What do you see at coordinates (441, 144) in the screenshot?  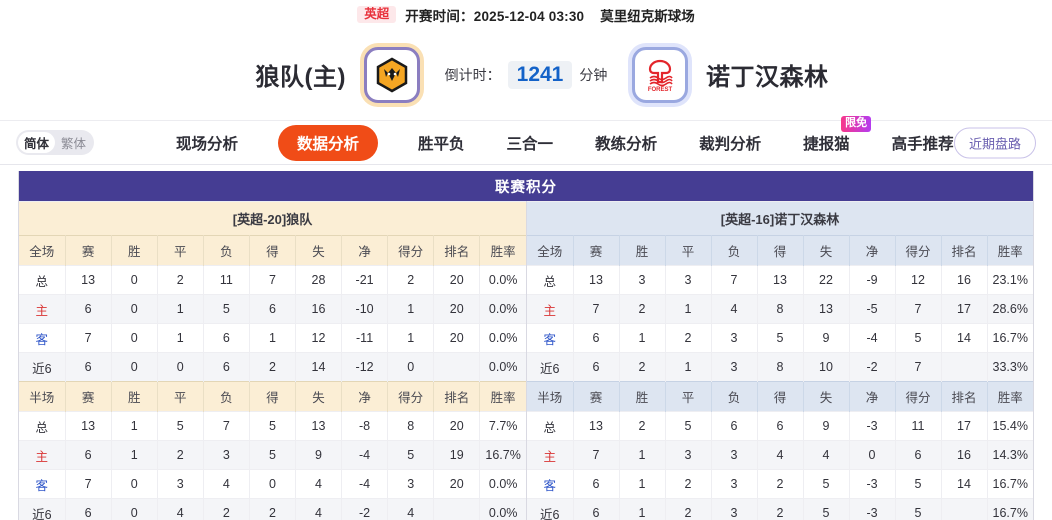 I see `tab-win-draw-loss: 胜平负` at bounding box center [441, 144].